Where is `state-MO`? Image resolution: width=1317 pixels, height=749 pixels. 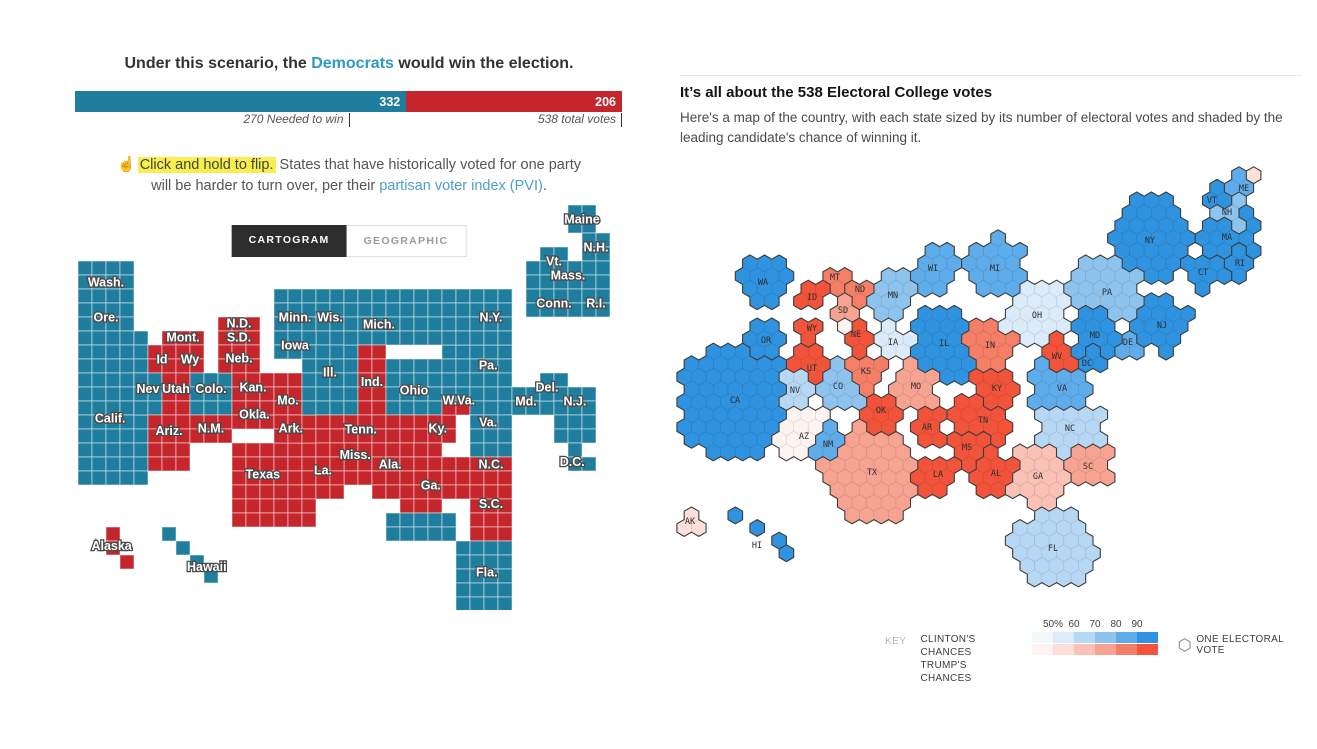 state-MO is located at coordinates (281, 394).